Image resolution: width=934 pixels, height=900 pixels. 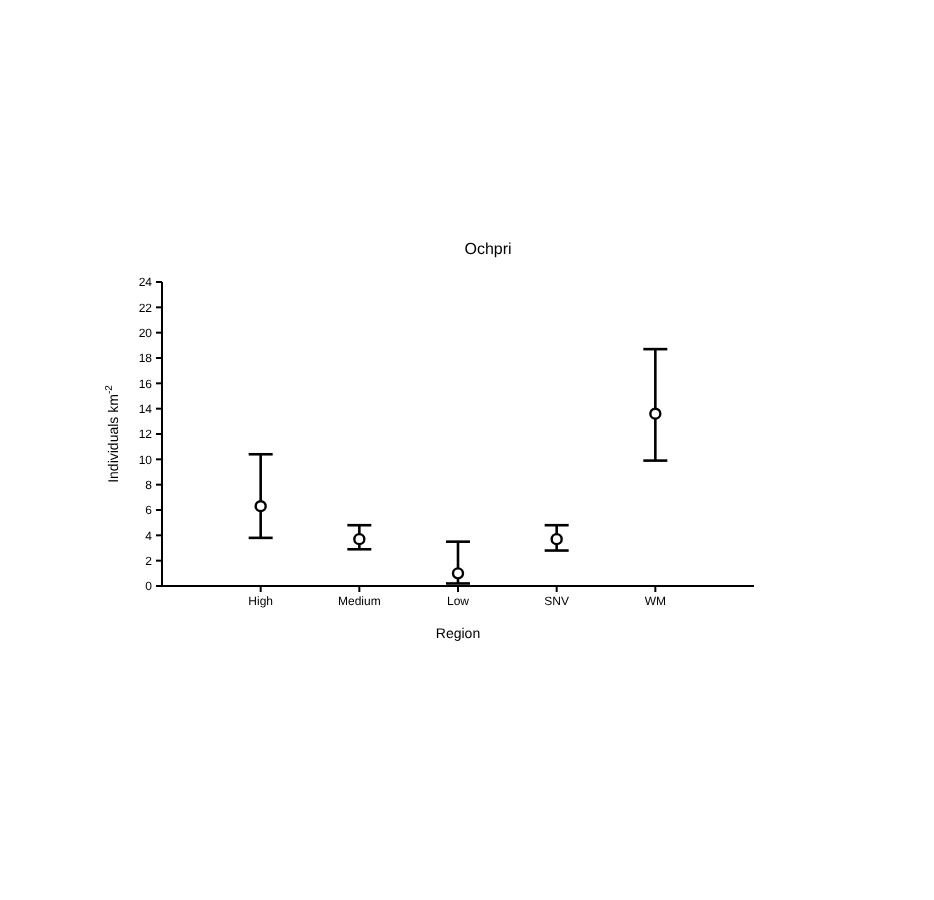 What do you see at coordinates (488, 249) in the screenshot?
I see `chart-title: Ochpri` at bounding box center [488, 249].